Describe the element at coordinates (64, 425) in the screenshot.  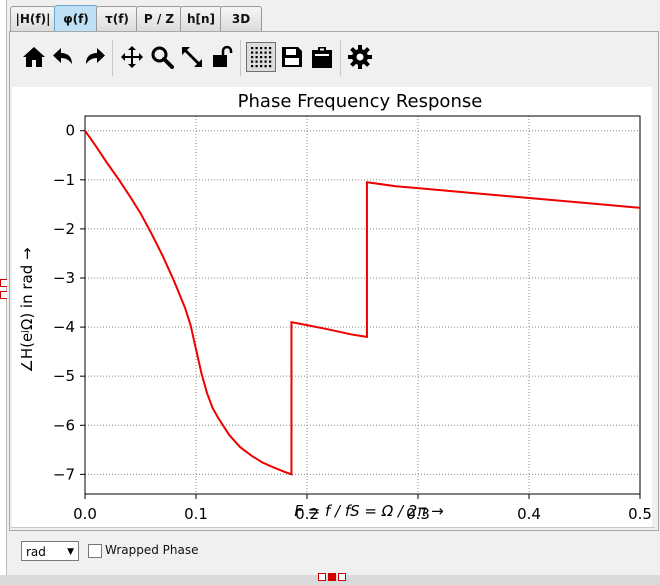
I see `y-tick-label: −6` at that location.